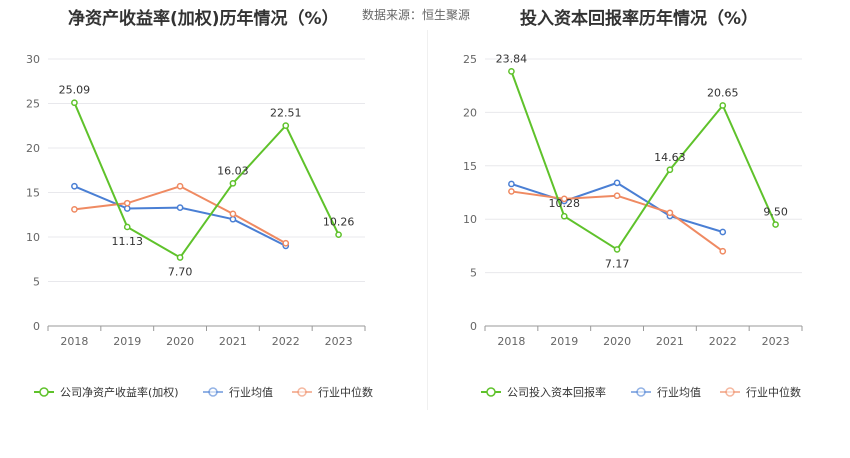  Describe the element at coordinates (128, 241) in the screenshot. I see `chart1-data-label: 11.13` at that location.